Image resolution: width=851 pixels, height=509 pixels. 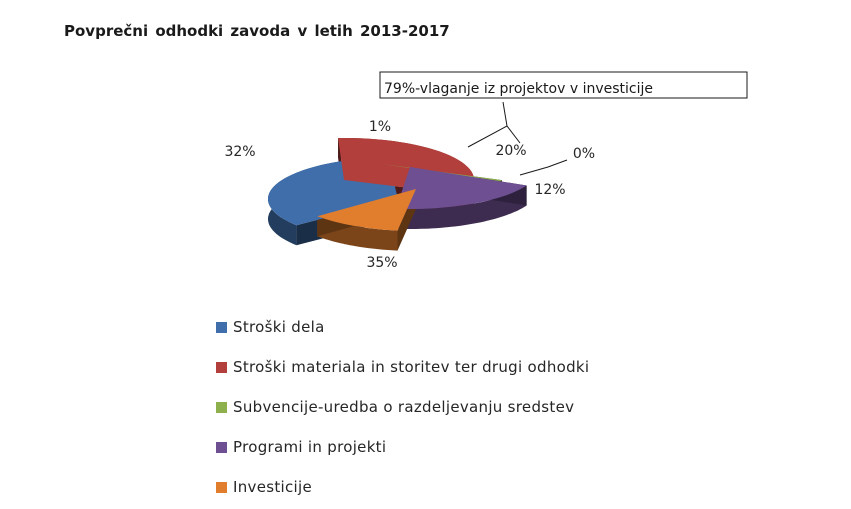 What do you see at coordinates (549, 190) in the screenshot?
I see `data-label: 12%` at bounding box center [549, 190].